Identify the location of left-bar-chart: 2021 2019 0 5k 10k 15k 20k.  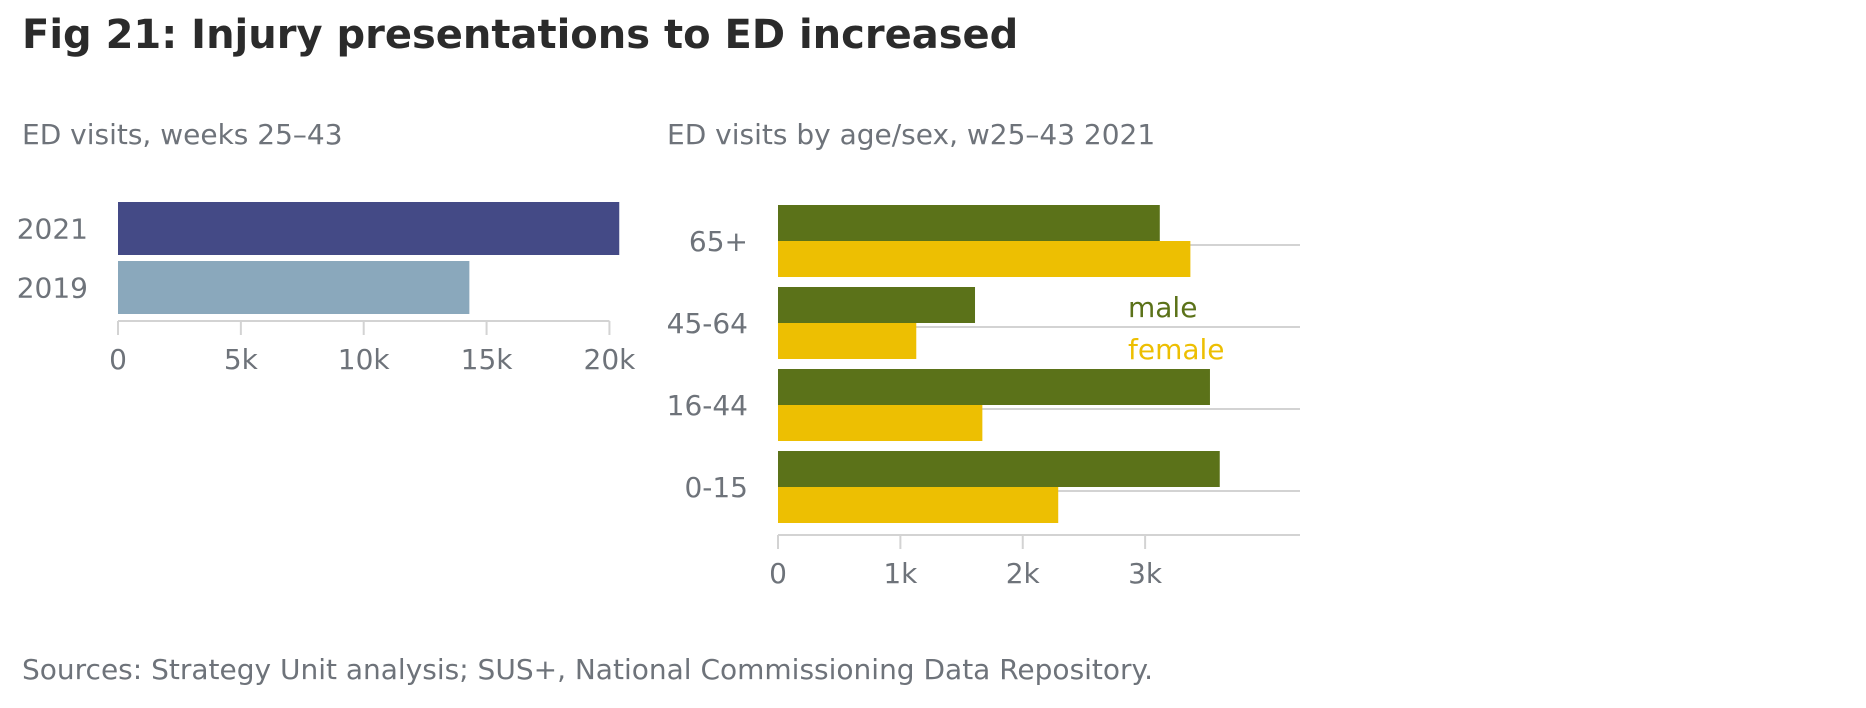
(327, 289).